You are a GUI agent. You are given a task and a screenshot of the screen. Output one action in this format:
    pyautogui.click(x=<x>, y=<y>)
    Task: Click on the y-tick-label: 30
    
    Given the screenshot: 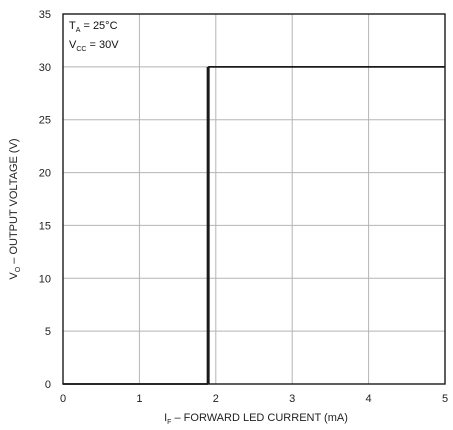 What is the action you would take?
    pyautogui.click(x=45, y=68)
    